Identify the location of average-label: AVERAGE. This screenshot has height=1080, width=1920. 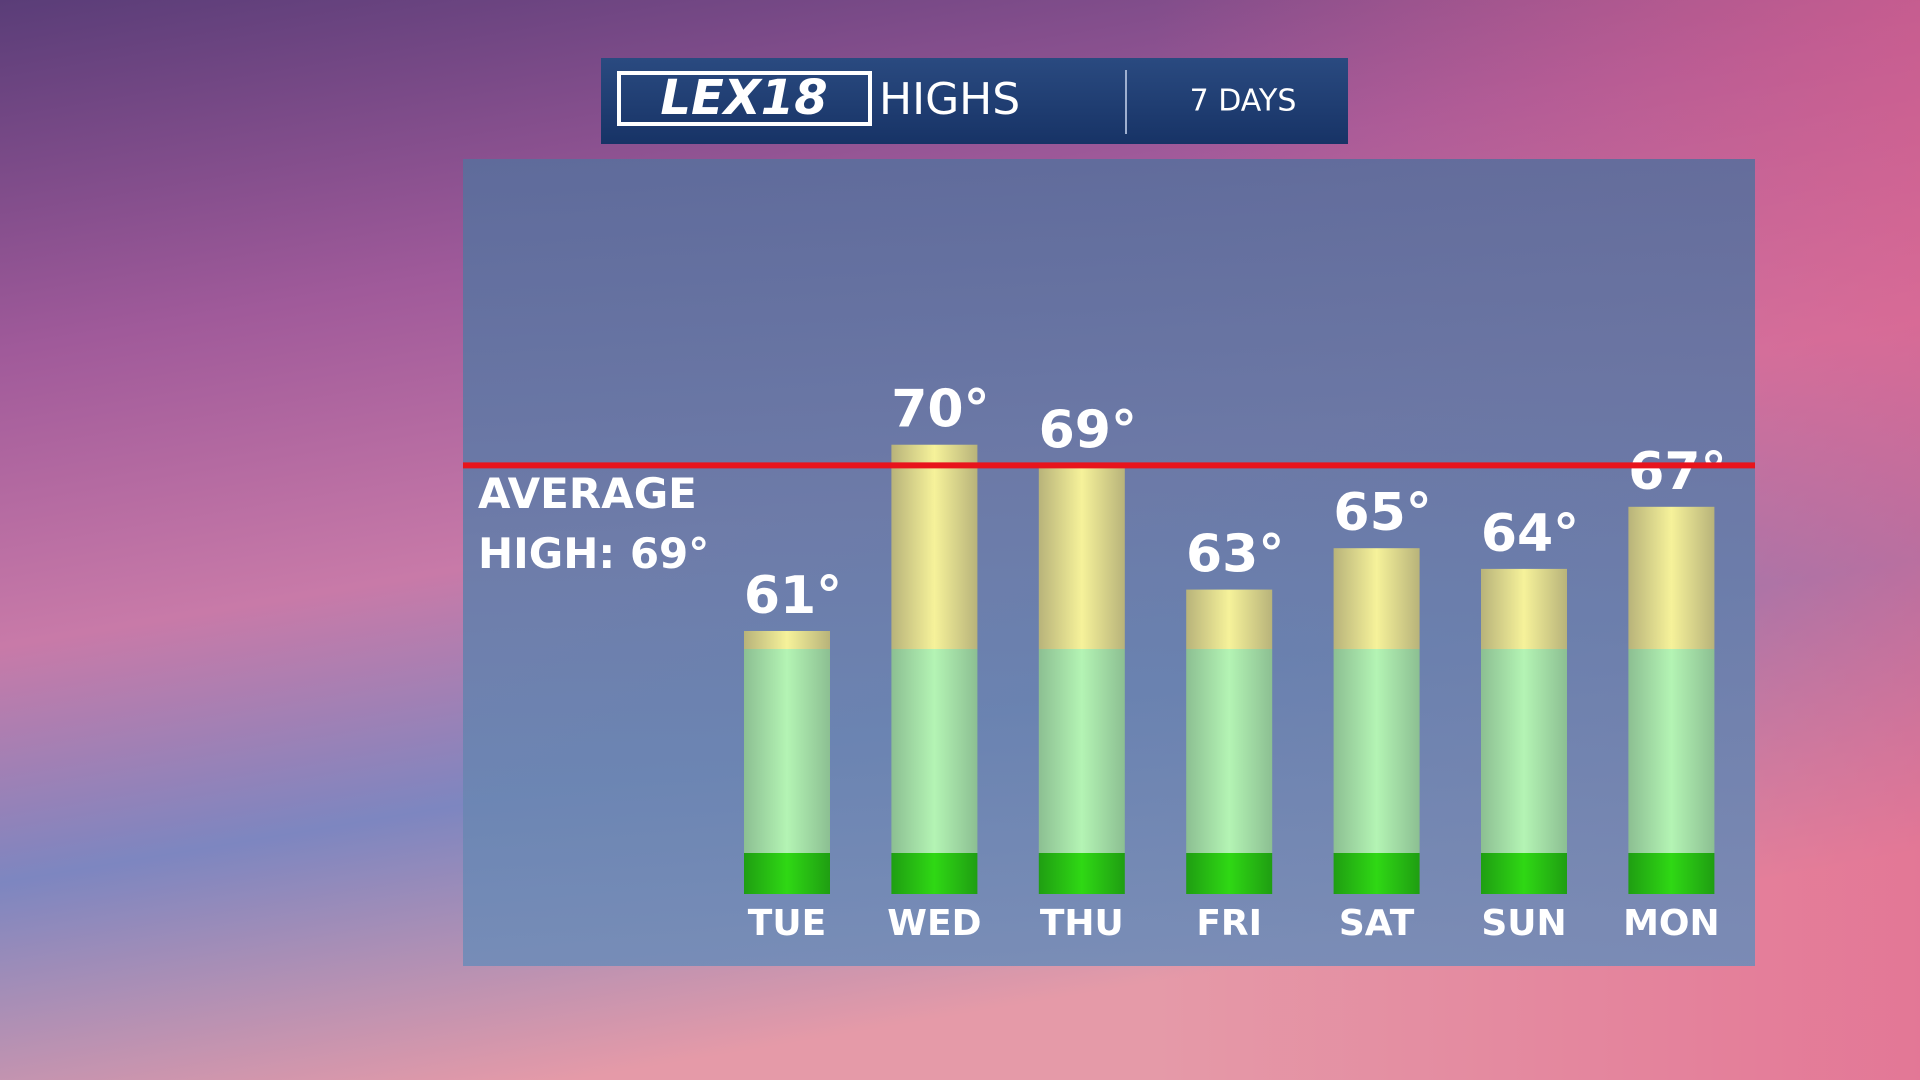
(587, 493).